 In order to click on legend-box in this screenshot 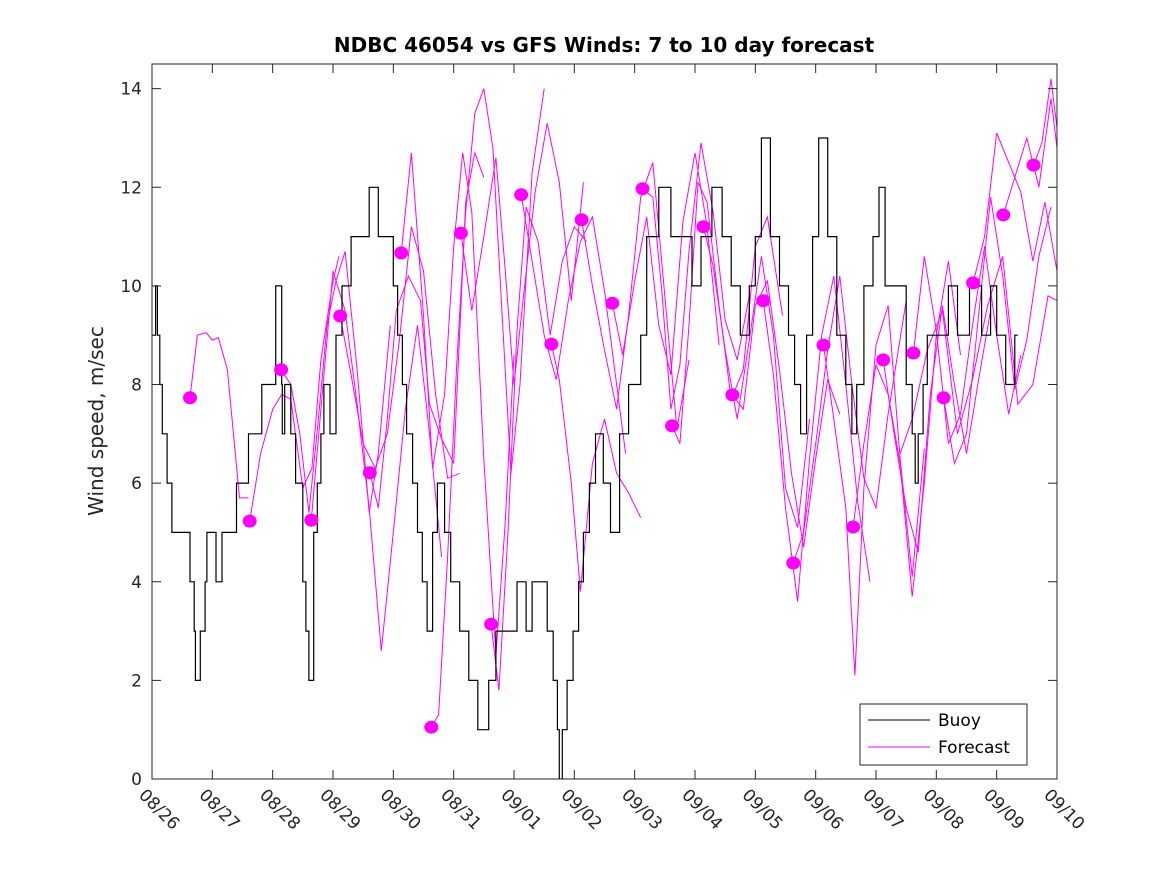, I will do `click(943, 734)`.